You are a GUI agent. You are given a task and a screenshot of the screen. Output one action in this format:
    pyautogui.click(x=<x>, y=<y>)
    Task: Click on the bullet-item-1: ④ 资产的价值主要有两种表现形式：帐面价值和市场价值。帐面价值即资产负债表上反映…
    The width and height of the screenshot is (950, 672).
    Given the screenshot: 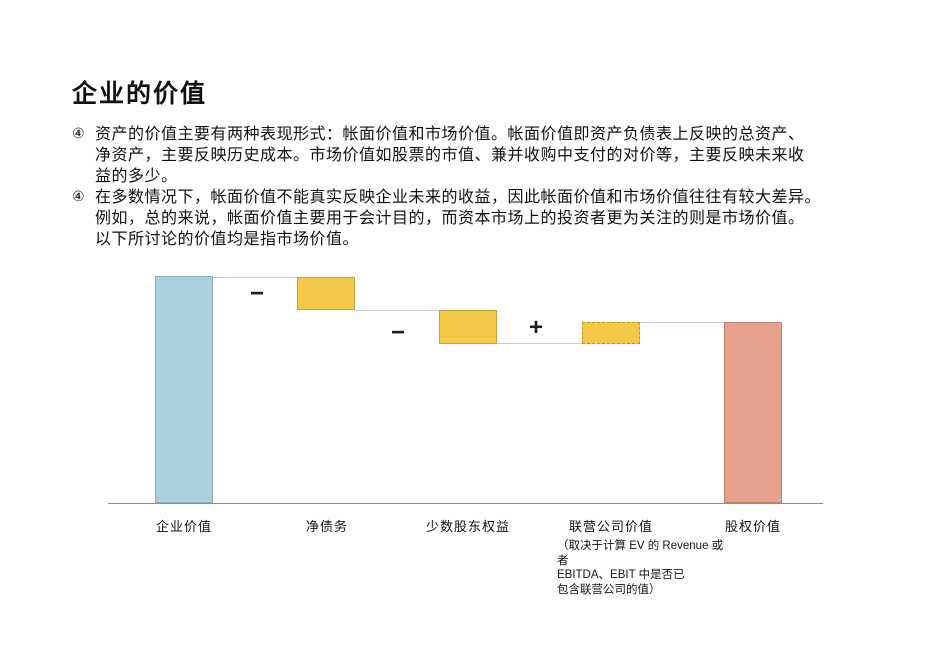 What is the action you would take?
    pyautogui.click(x=482, y=155)
    